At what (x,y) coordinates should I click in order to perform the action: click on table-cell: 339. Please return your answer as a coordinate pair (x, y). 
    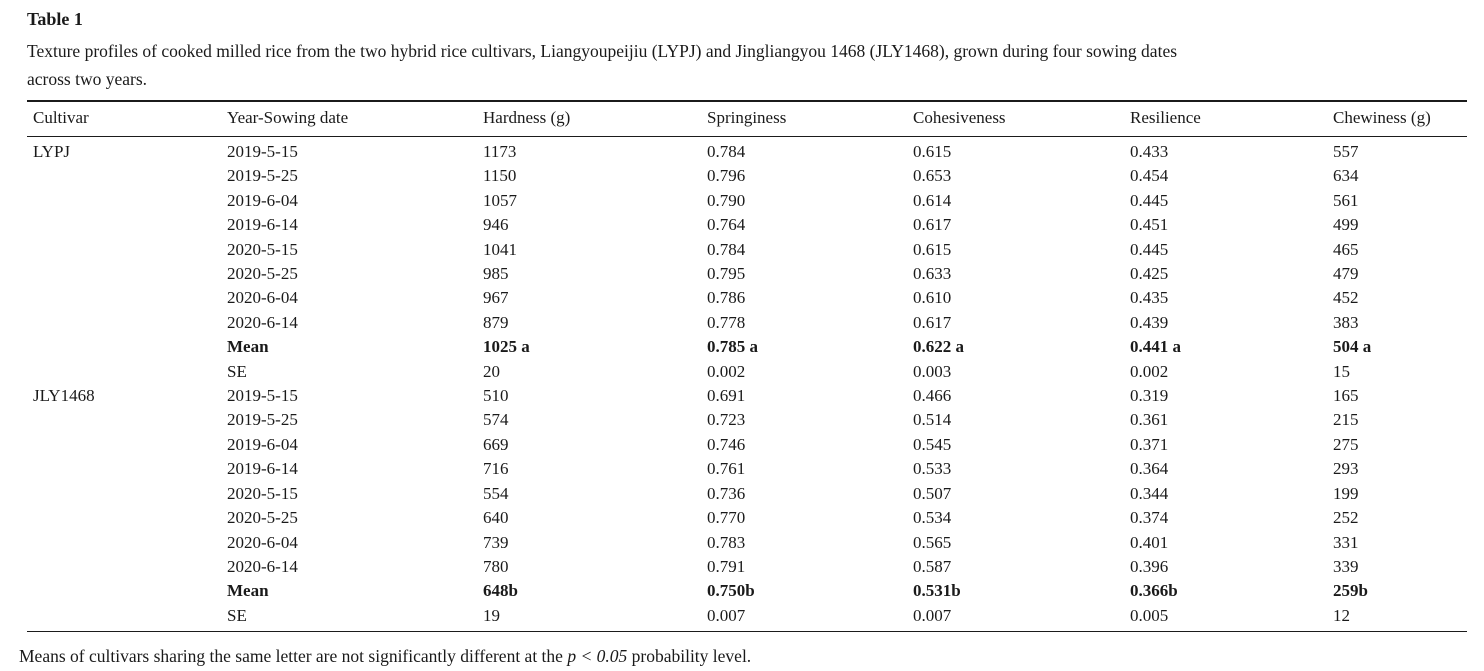
    Looking at the image, I should click on (1346, 566).